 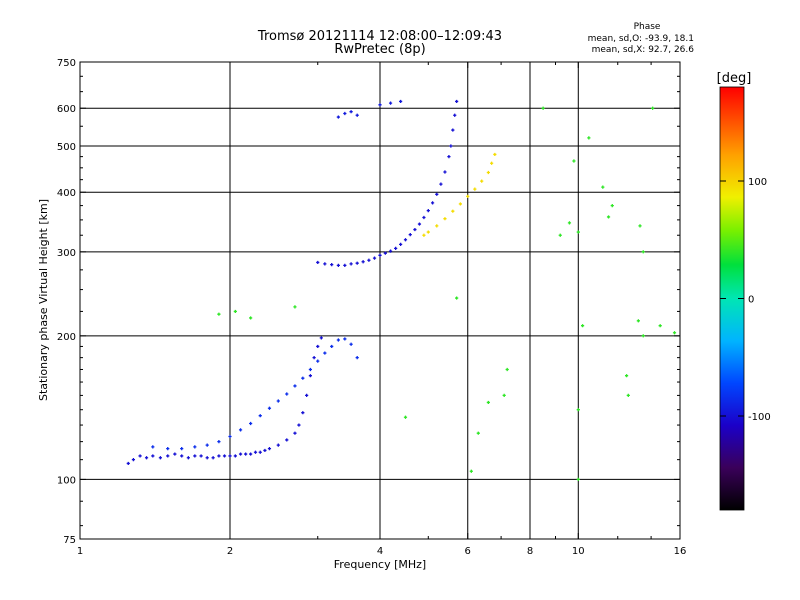 What do you see at coordinates (578, 551) in the screenshot?
I see `x-tick-label: 10` at bounding box center [578, 551].